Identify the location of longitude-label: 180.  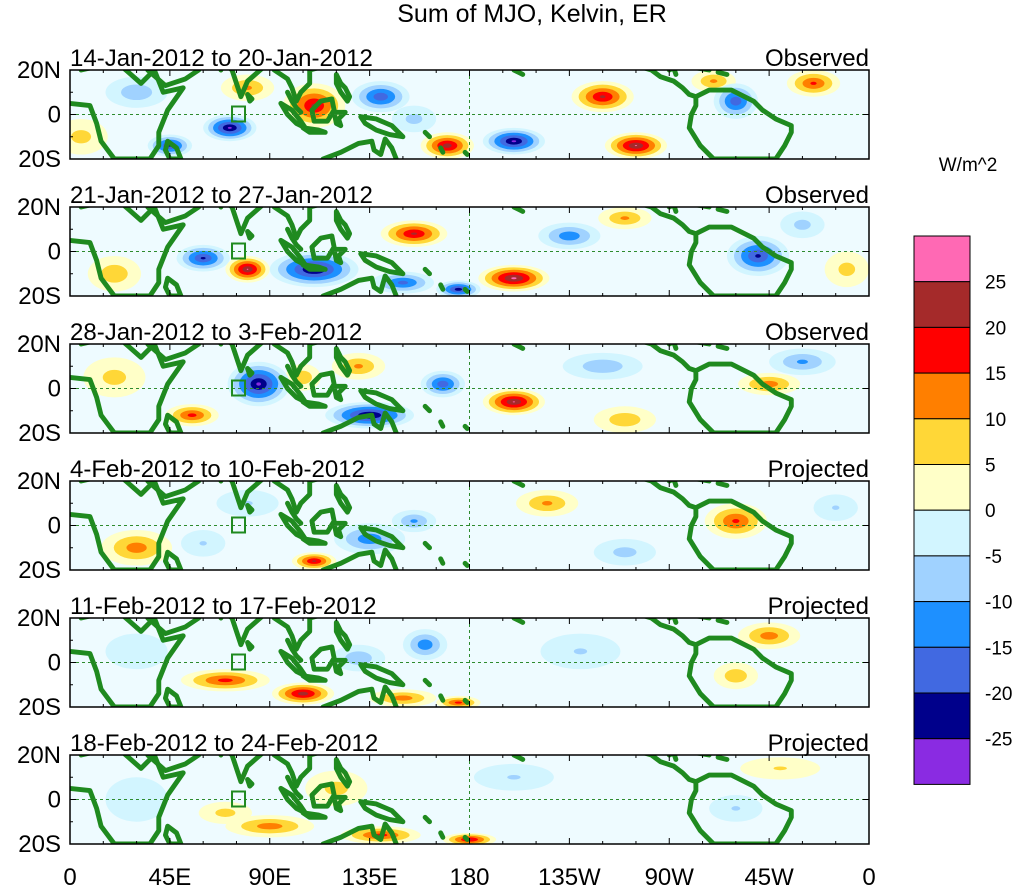
(469, 876).